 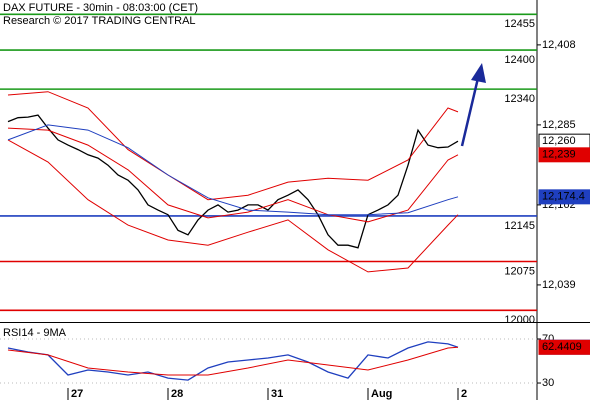 What do you see at coordinates (519, 24) in the screenshot?
I see `level-label: 12455` at bounding box center [519, 24].